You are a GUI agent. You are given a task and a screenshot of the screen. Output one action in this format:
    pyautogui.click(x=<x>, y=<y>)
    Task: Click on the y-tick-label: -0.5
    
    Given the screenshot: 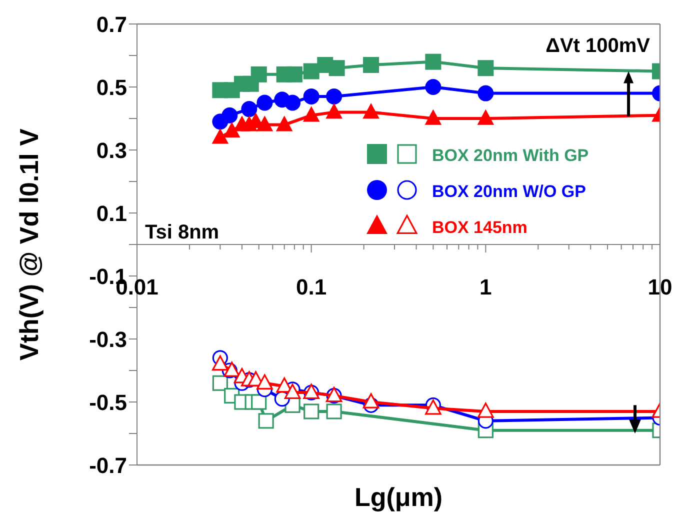 What is the action you would take?
    pyautogui.click(x=108, y=402)
    